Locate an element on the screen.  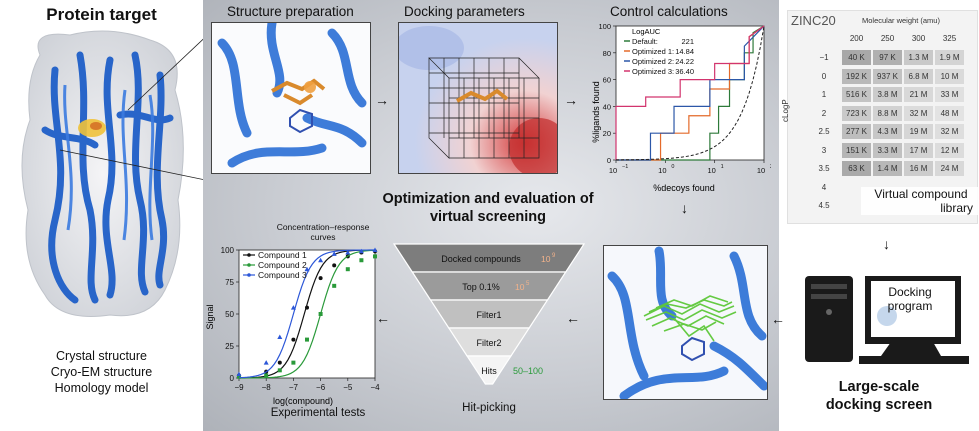
roc-ytick-label: 80 is located at coordinates (607, 53).